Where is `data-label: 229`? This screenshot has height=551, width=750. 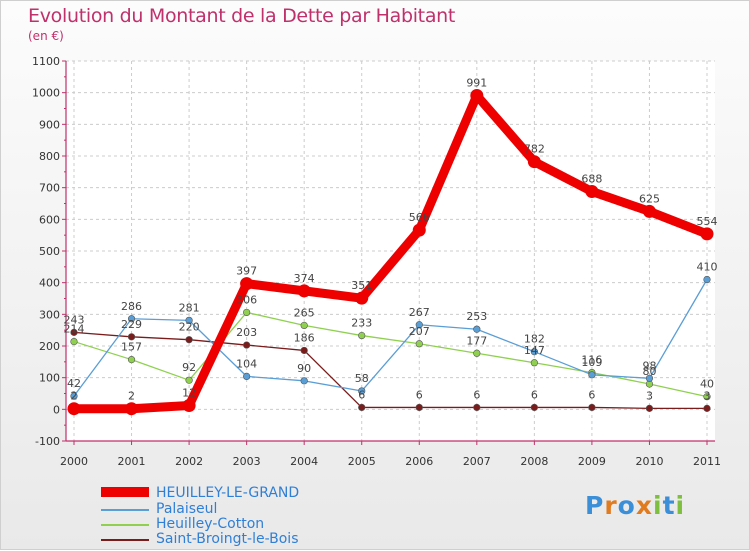
data-label: 229 is located at coordinates (131, 324).